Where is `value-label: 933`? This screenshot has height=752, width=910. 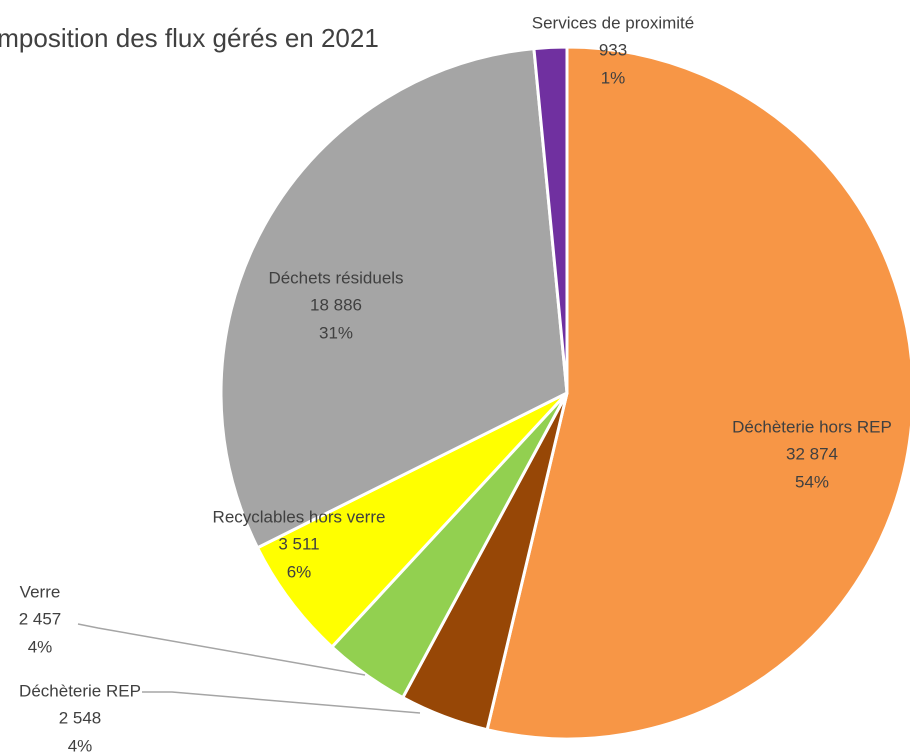 value-label: 933 is located at coordinates (613, 49).